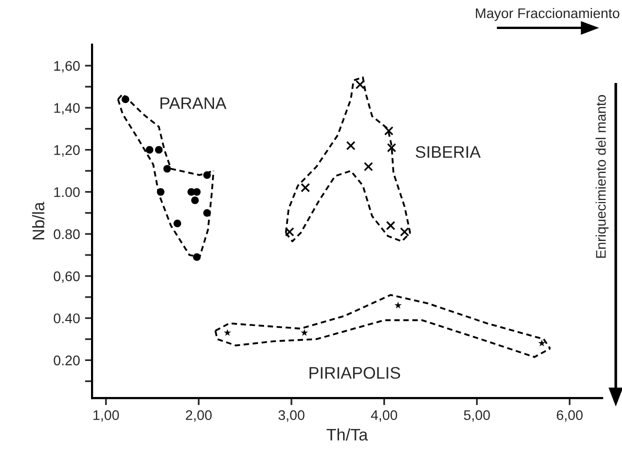 This screenshot has height=465, width=622. I want to click on annotation: Enriquecimiento del manto, so click(602, 176).